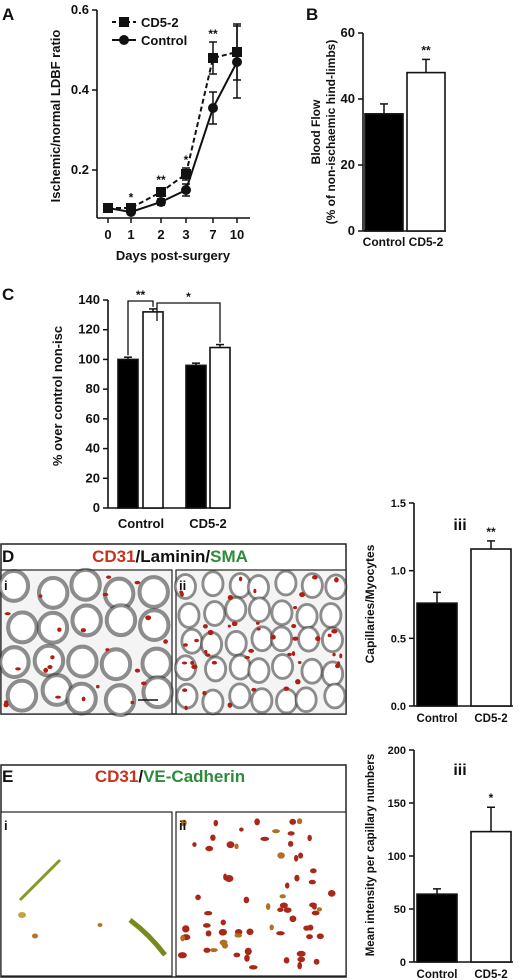  What do you see at coordinates (96, 507) in the screenshot?
I see `y-tick-label: 0` at bounding box center [96, 507].